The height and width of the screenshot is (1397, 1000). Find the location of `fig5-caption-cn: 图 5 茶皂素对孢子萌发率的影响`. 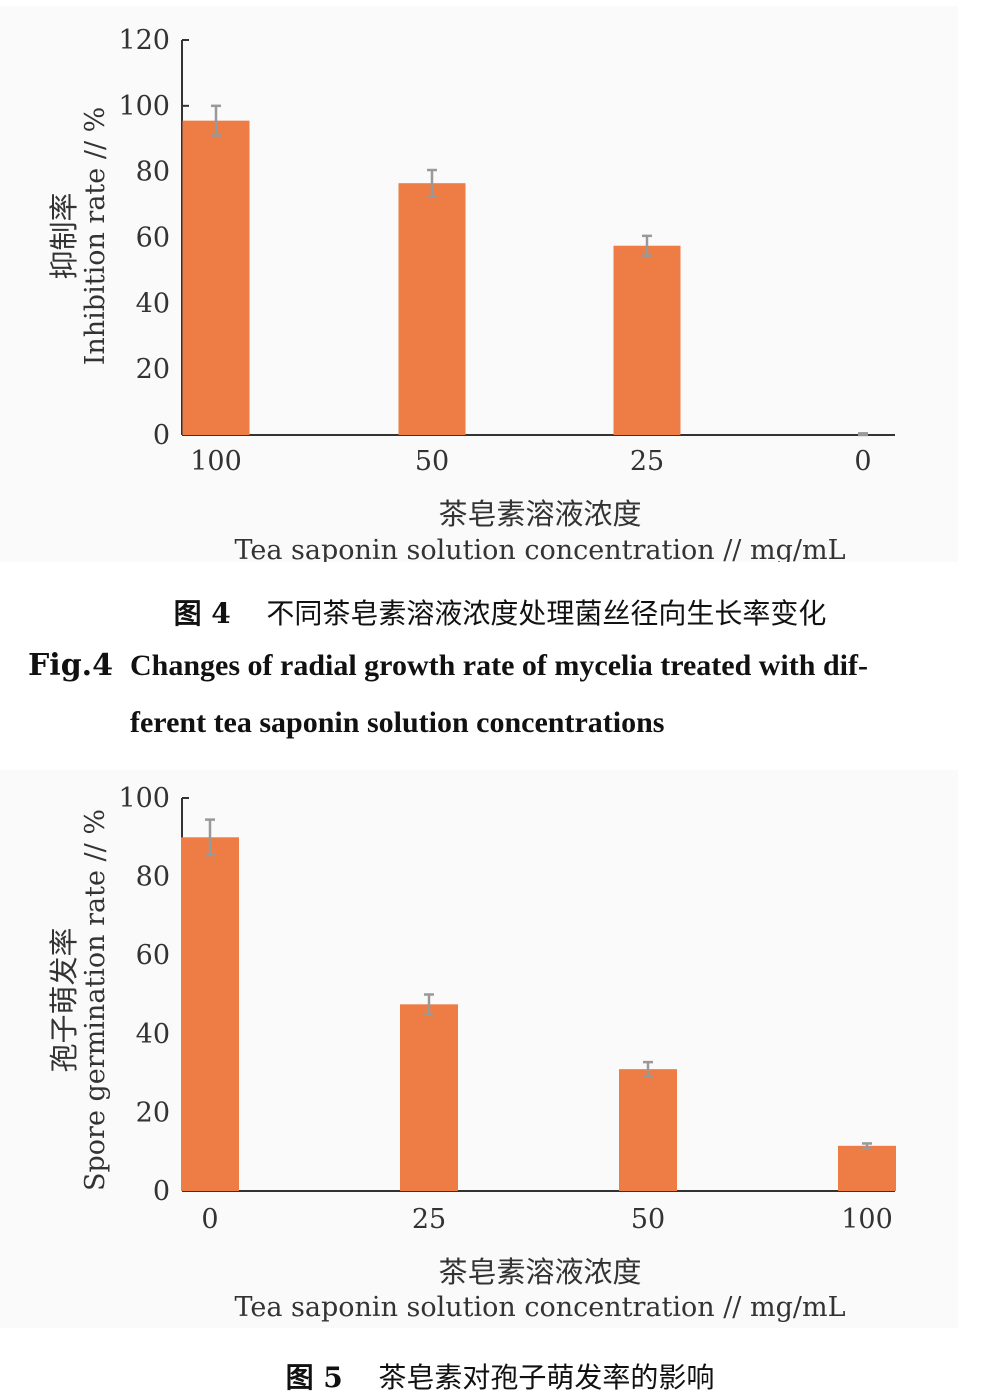

fig5-caption-cn: 图 5 茶皂素对孢子萌发率的影响 is located at coordinates (500, 1376).